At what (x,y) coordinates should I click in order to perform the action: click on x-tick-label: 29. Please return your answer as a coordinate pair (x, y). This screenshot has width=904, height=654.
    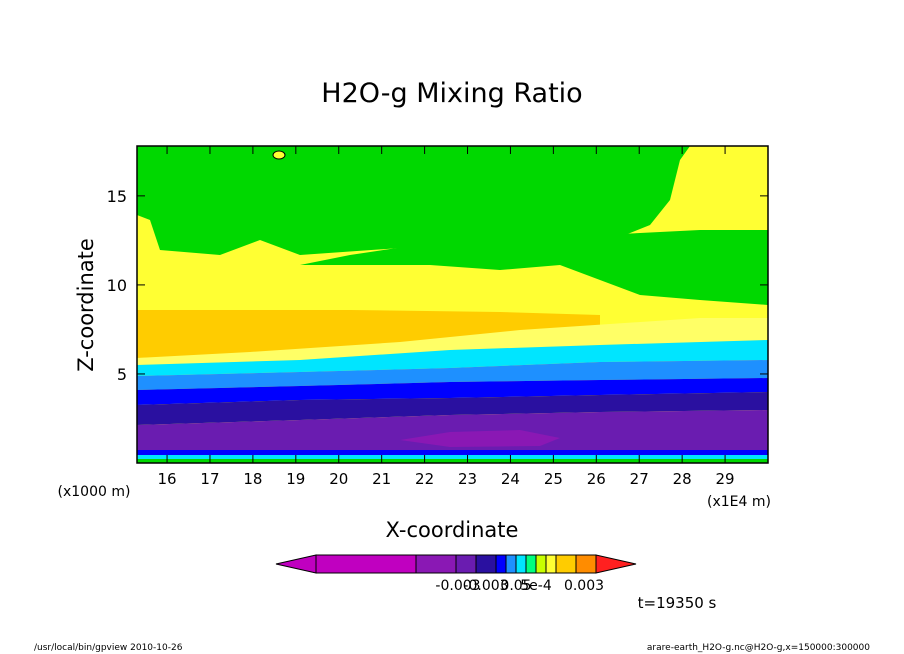
    Looking at the image, I should click on (725, 479).